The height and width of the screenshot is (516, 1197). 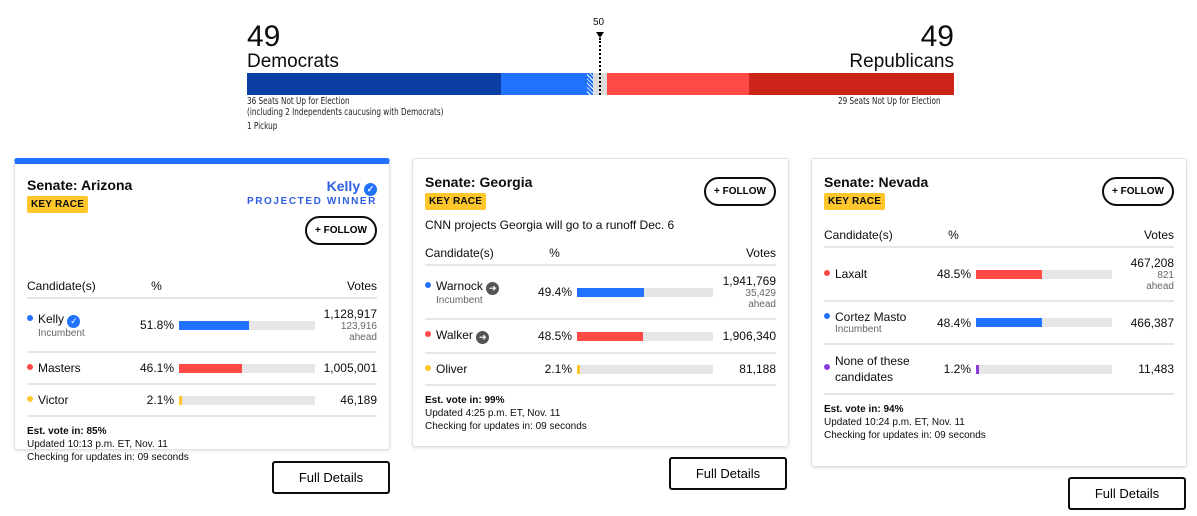 What do you see at coordinates (851, 274) in the screenshot?
I see `candidate-name: Laxalt` at bounding box center [851, 274].